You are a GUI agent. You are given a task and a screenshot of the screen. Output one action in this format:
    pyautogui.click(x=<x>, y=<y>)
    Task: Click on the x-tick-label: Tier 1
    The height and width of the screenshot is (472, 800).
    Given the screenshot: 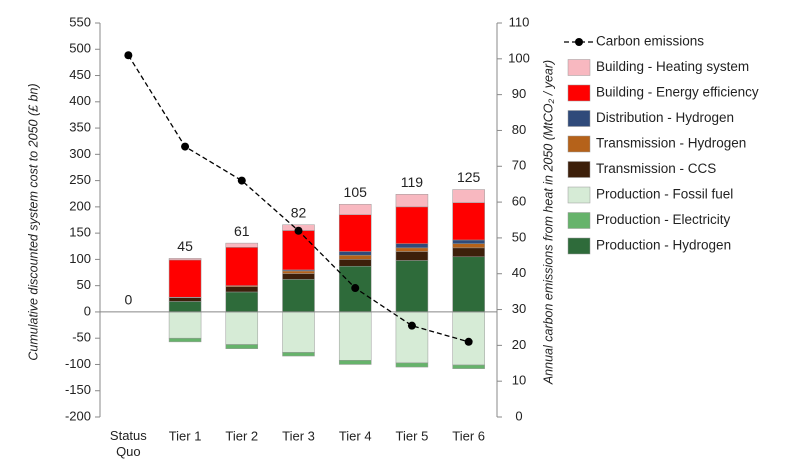 What is the action you would take?
    pyautogui.click(x=185, y=435)
    